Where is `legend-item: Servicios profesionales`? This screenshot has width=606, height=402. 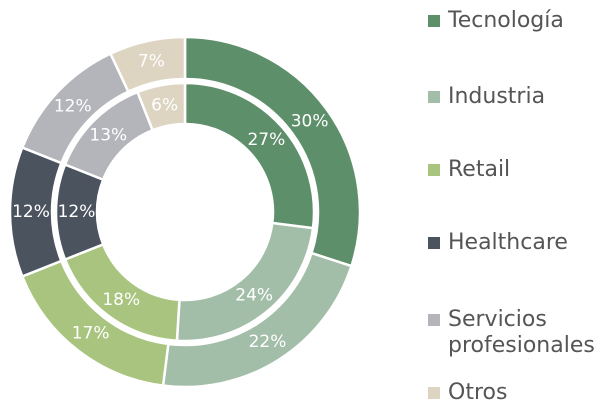
legend-item: Servicios profesionales is located at coordinates (517, 333).